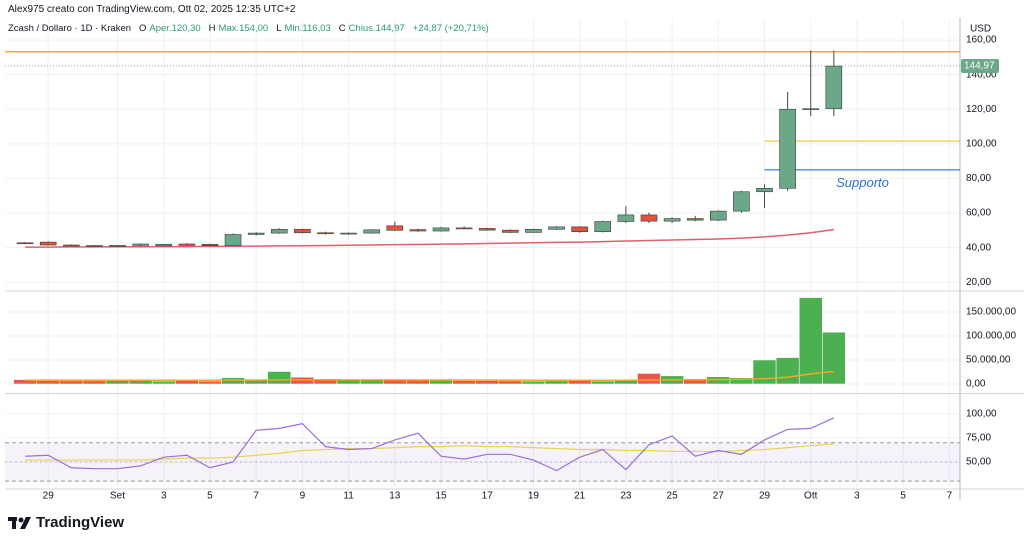 This screenshot has width=1024, height=545. What do you see at coordinates (488, 496) in the screenshot?
I see `x-tick-label: 17` at bounding box center [488, 496].